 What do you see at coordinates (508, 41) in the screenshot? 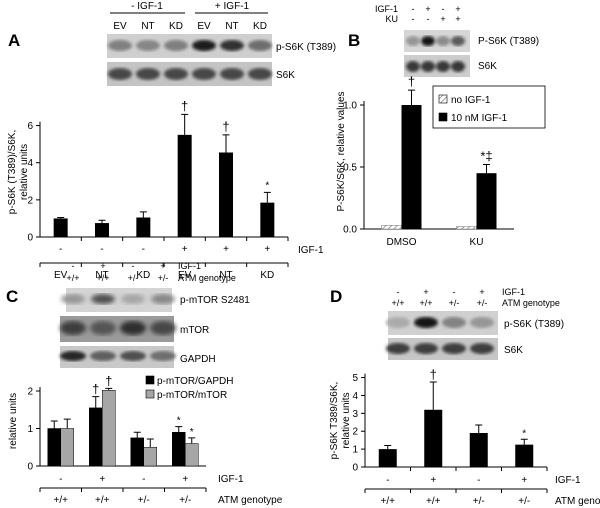
I see `blot-label-p-s6k-b: P-S6K (T389)` at bounding box center [508, 41].